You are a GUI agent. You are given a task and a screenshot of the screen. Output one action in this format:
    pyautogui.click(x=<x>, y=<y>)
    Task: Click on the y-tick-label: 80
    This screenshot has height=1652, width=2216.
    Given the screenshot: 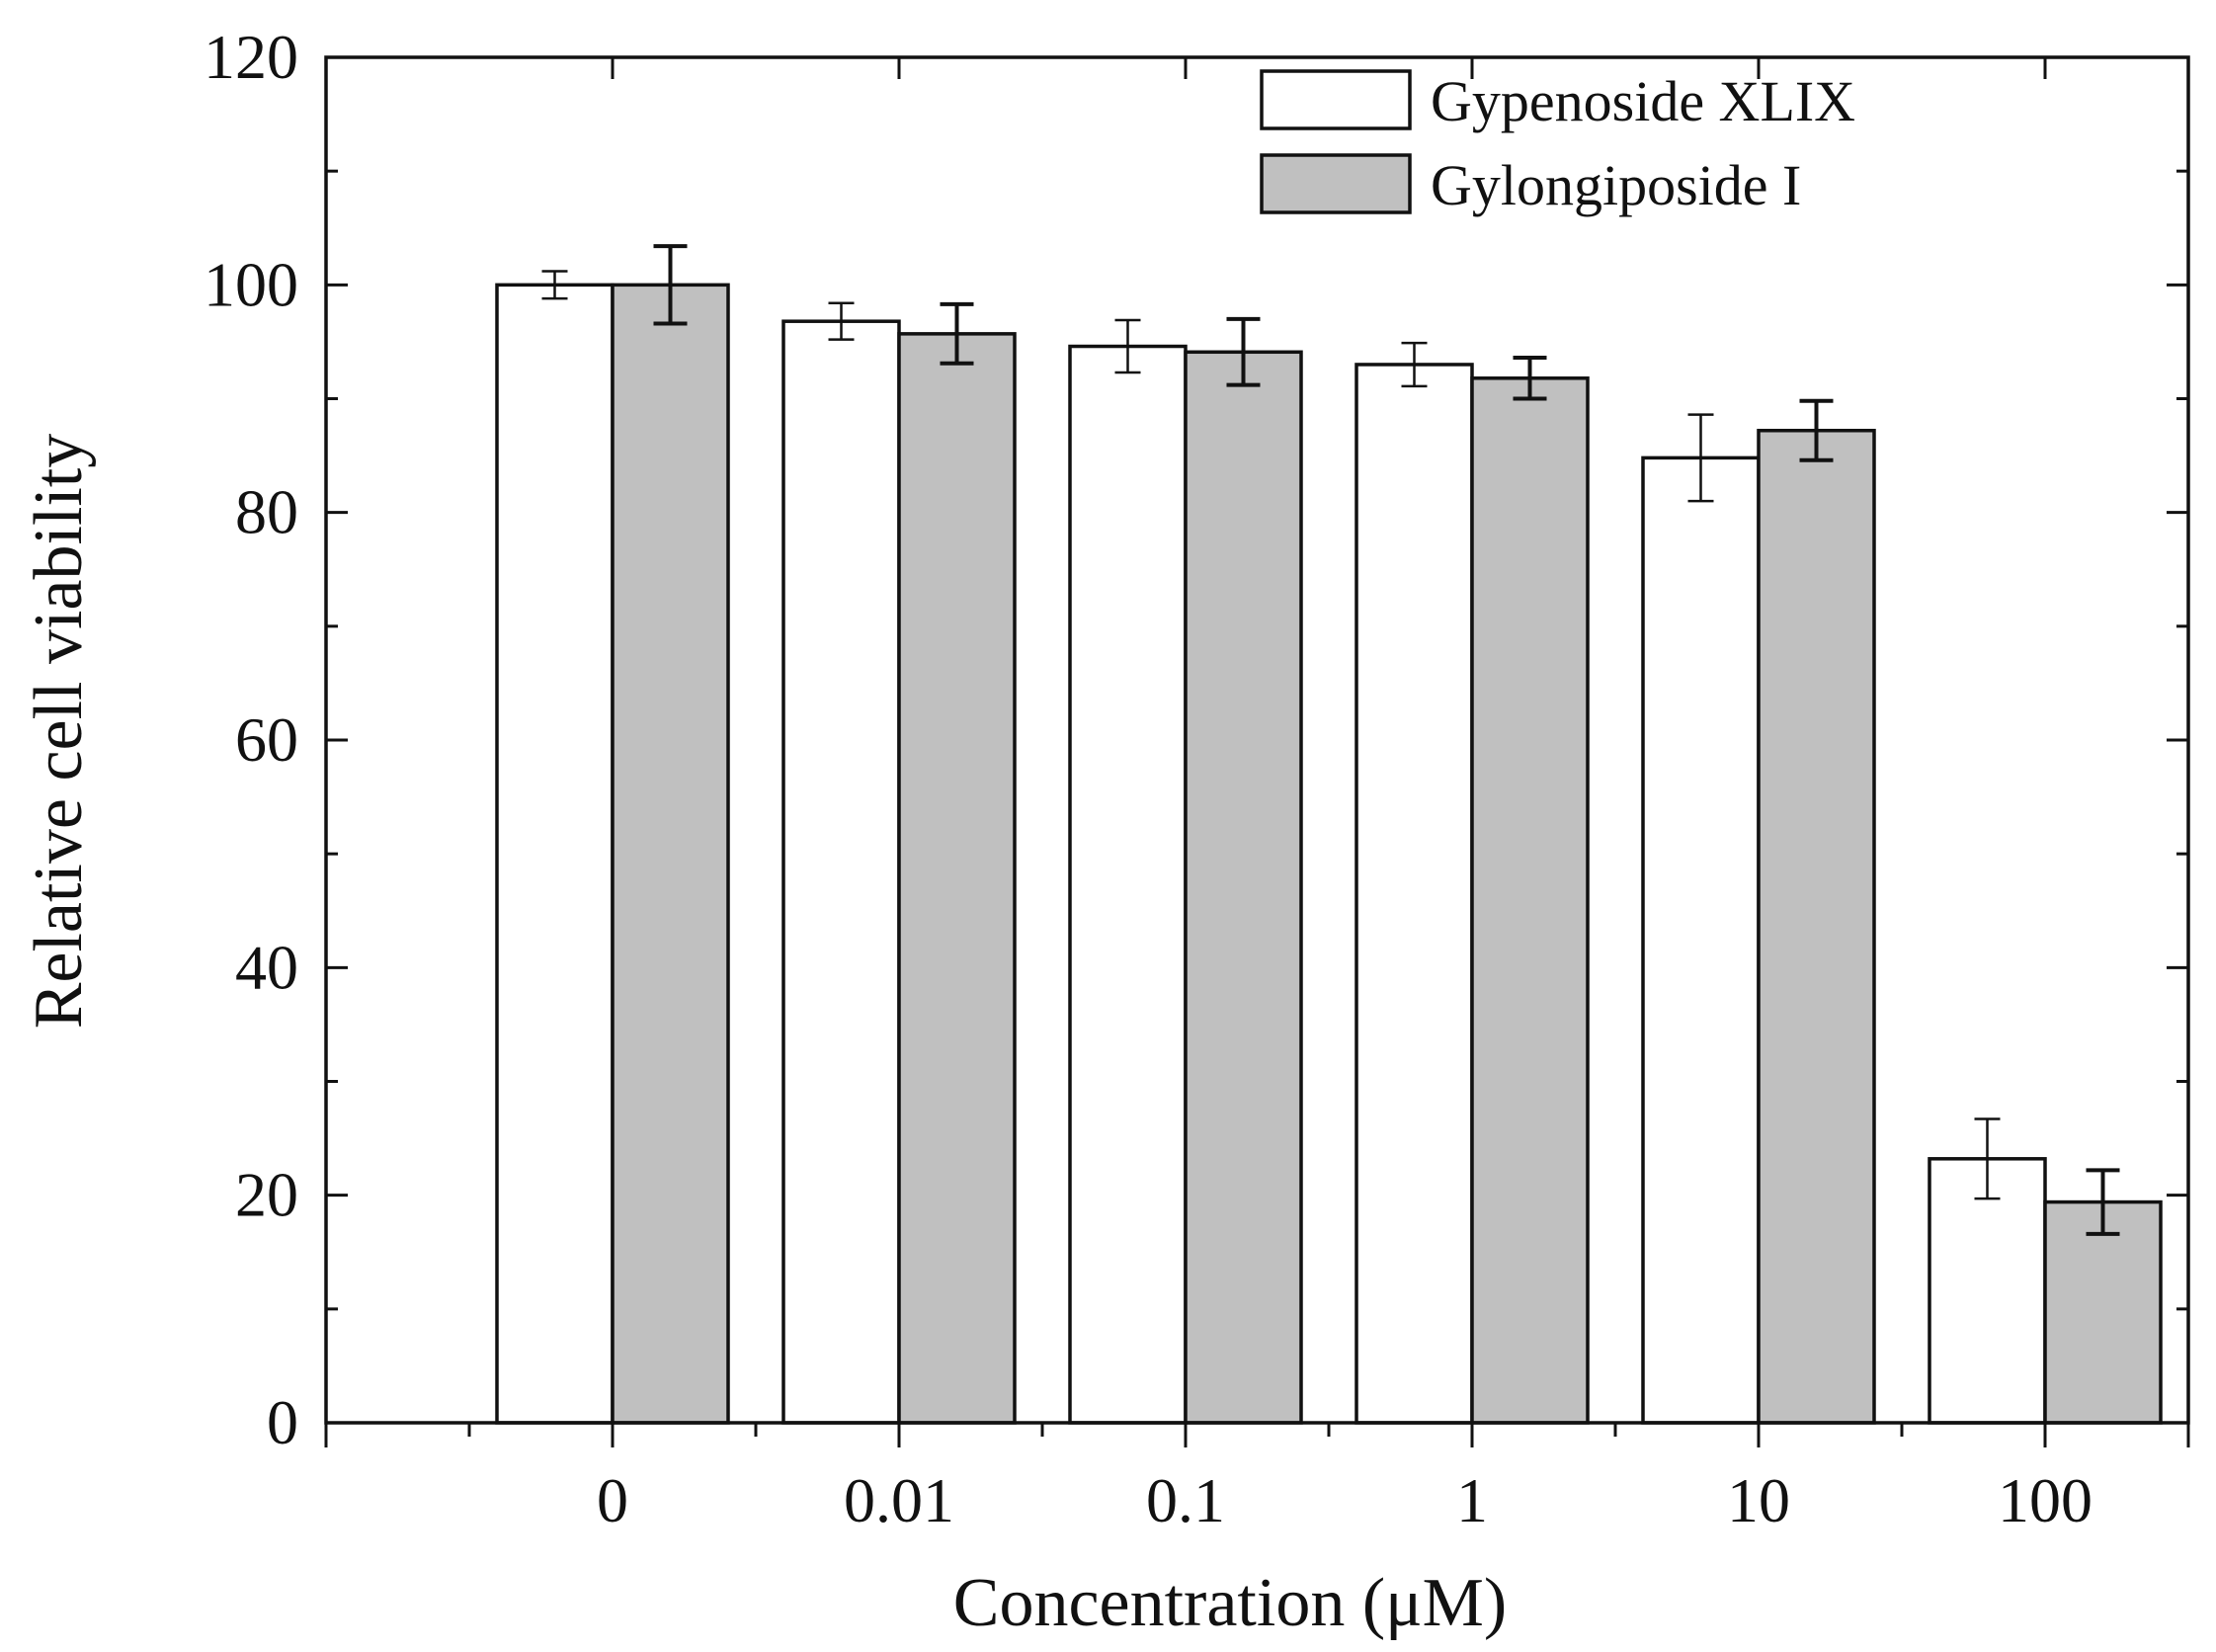 What is the action you would take?
    pyautogui.click(x=266, y=512)
    